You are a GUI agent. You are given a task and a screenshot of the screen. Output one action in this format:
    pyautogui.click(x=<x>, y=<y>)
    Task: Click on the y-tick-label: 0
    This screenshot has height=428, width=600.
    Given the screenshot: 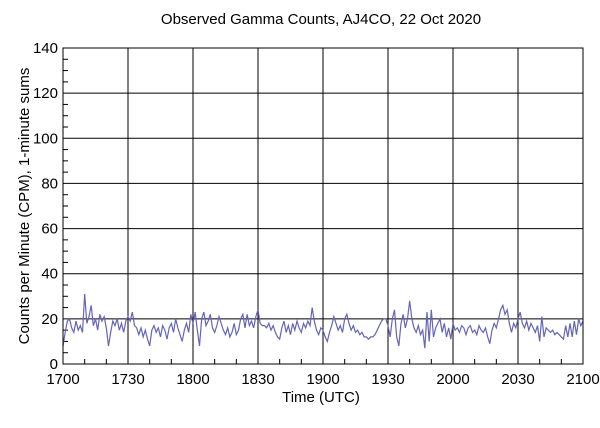 What is the action you would take?
    pyautogui.click(x=54, y=364)
    